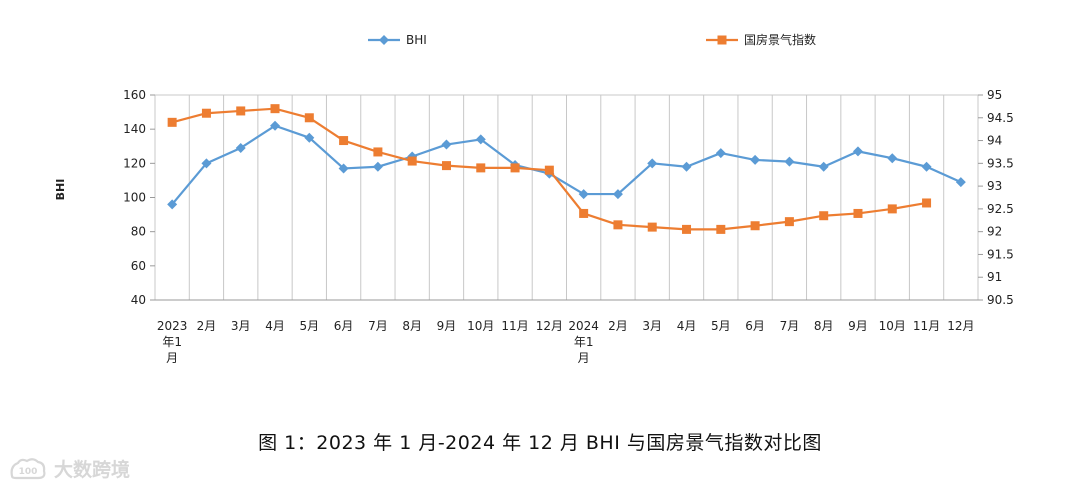 The height and width of the screenshot is (489, 1080). Describe the element at coordinates (994, 95) in the screenshot. I see `y2-tick-label: 95` at that location.